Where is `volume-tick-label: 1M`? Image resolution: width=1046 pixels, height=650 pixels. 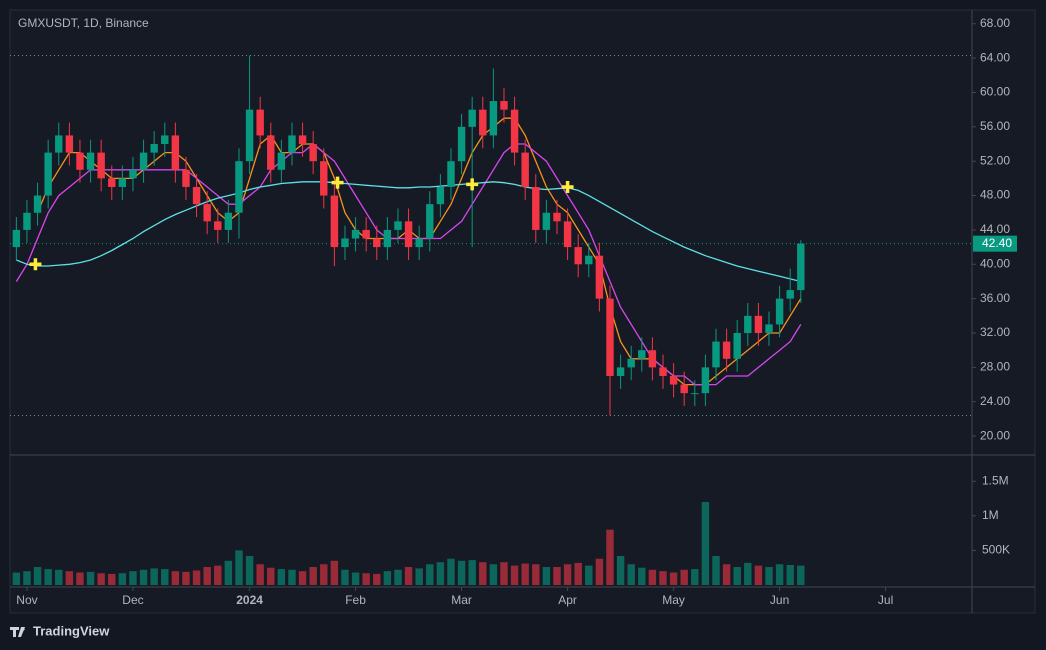
volume-tick-label: 1M is located at coordinates (990, 515).